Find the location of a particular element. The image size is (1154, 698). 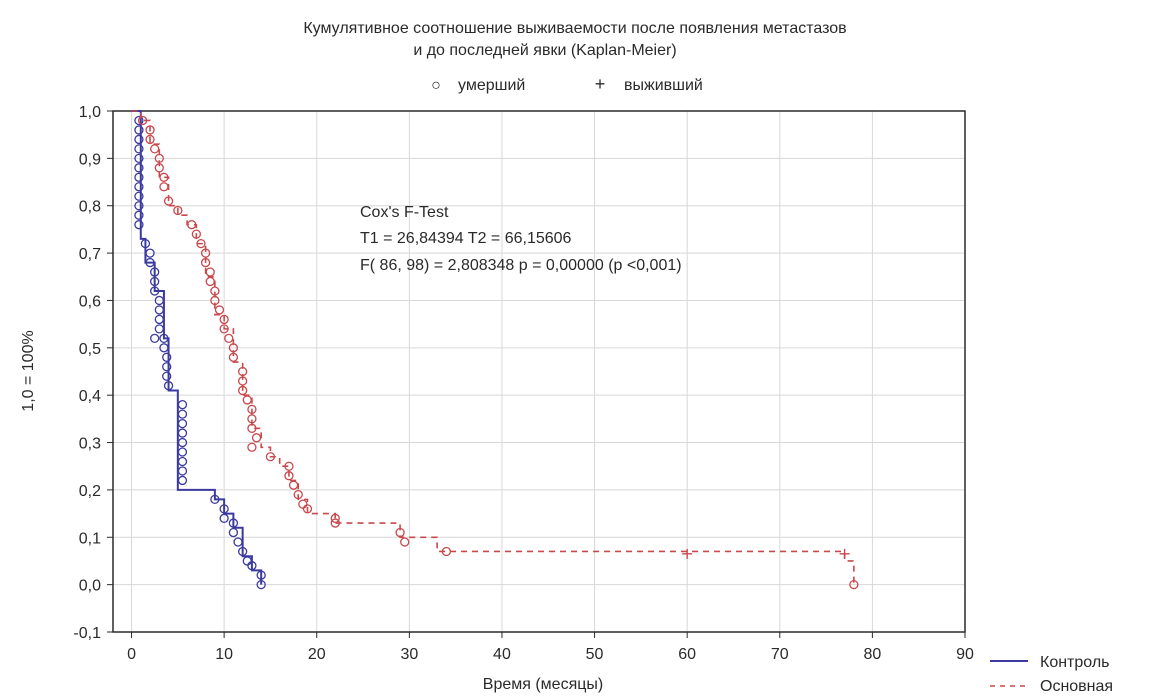

marker-legend-alive-symbol: + is located at coordinates (600, 84).